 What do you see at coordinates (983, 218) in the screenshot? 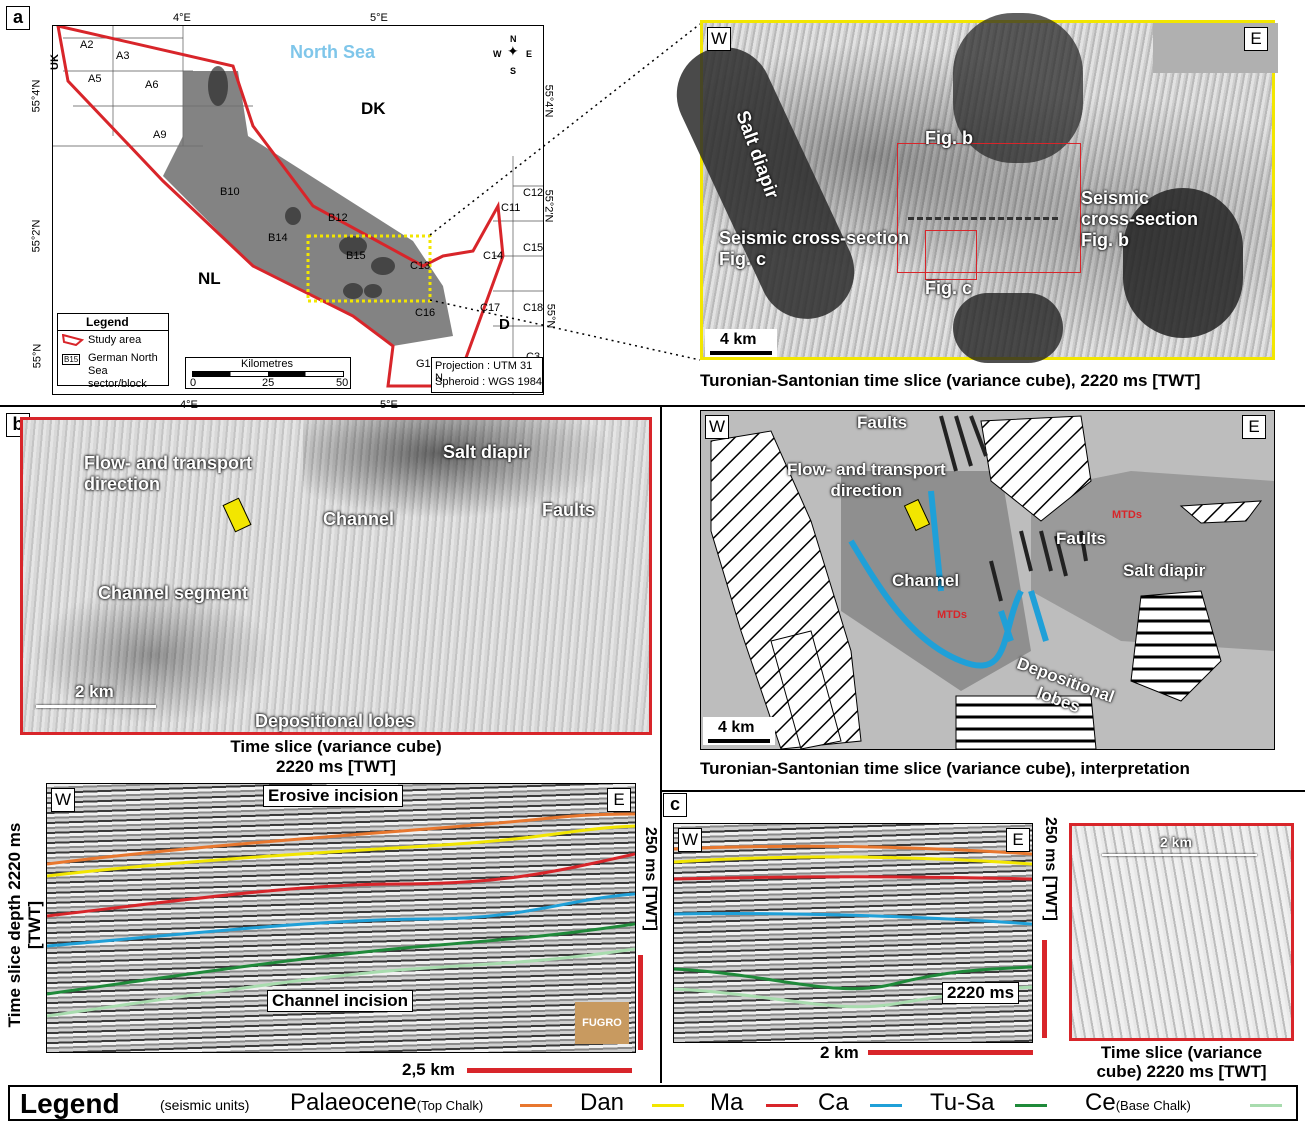
I see `xsec-line` at bounding box center [983, 218].